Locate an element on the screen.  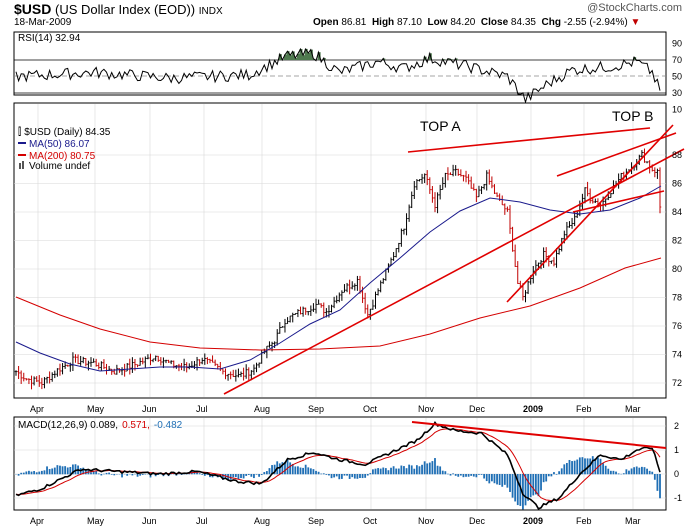
volume-legend-icon is located at coordinates (20, 166).